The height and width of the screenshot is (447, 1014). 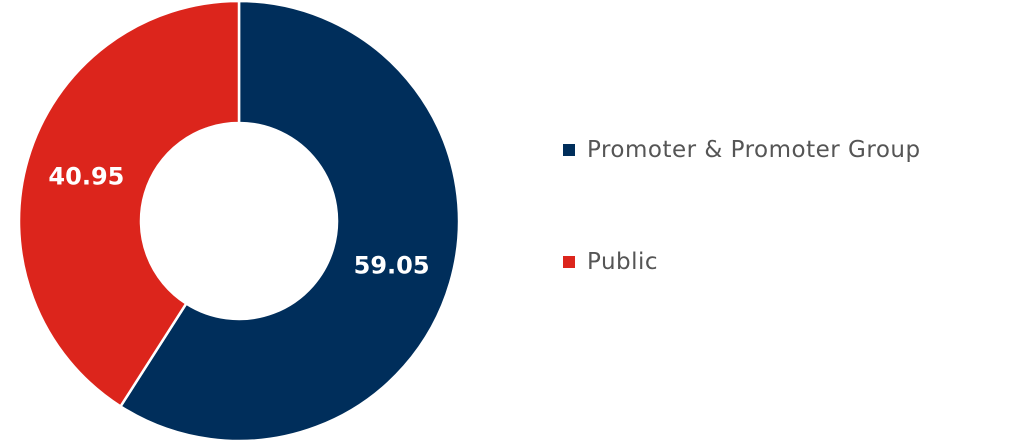 What do you see at coordinates (754, 150) in the screenshot?
I see `legend-label: Promoter & Promoter Group` at bounding box center [754, 150].